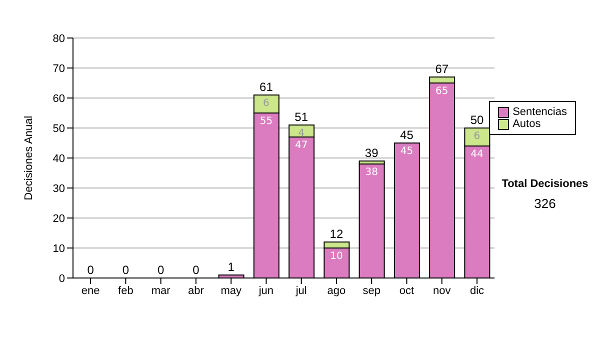 The width and height of the screenshot is (600, 340). I want to click on x-tick-label: dic, so click(477, 290).